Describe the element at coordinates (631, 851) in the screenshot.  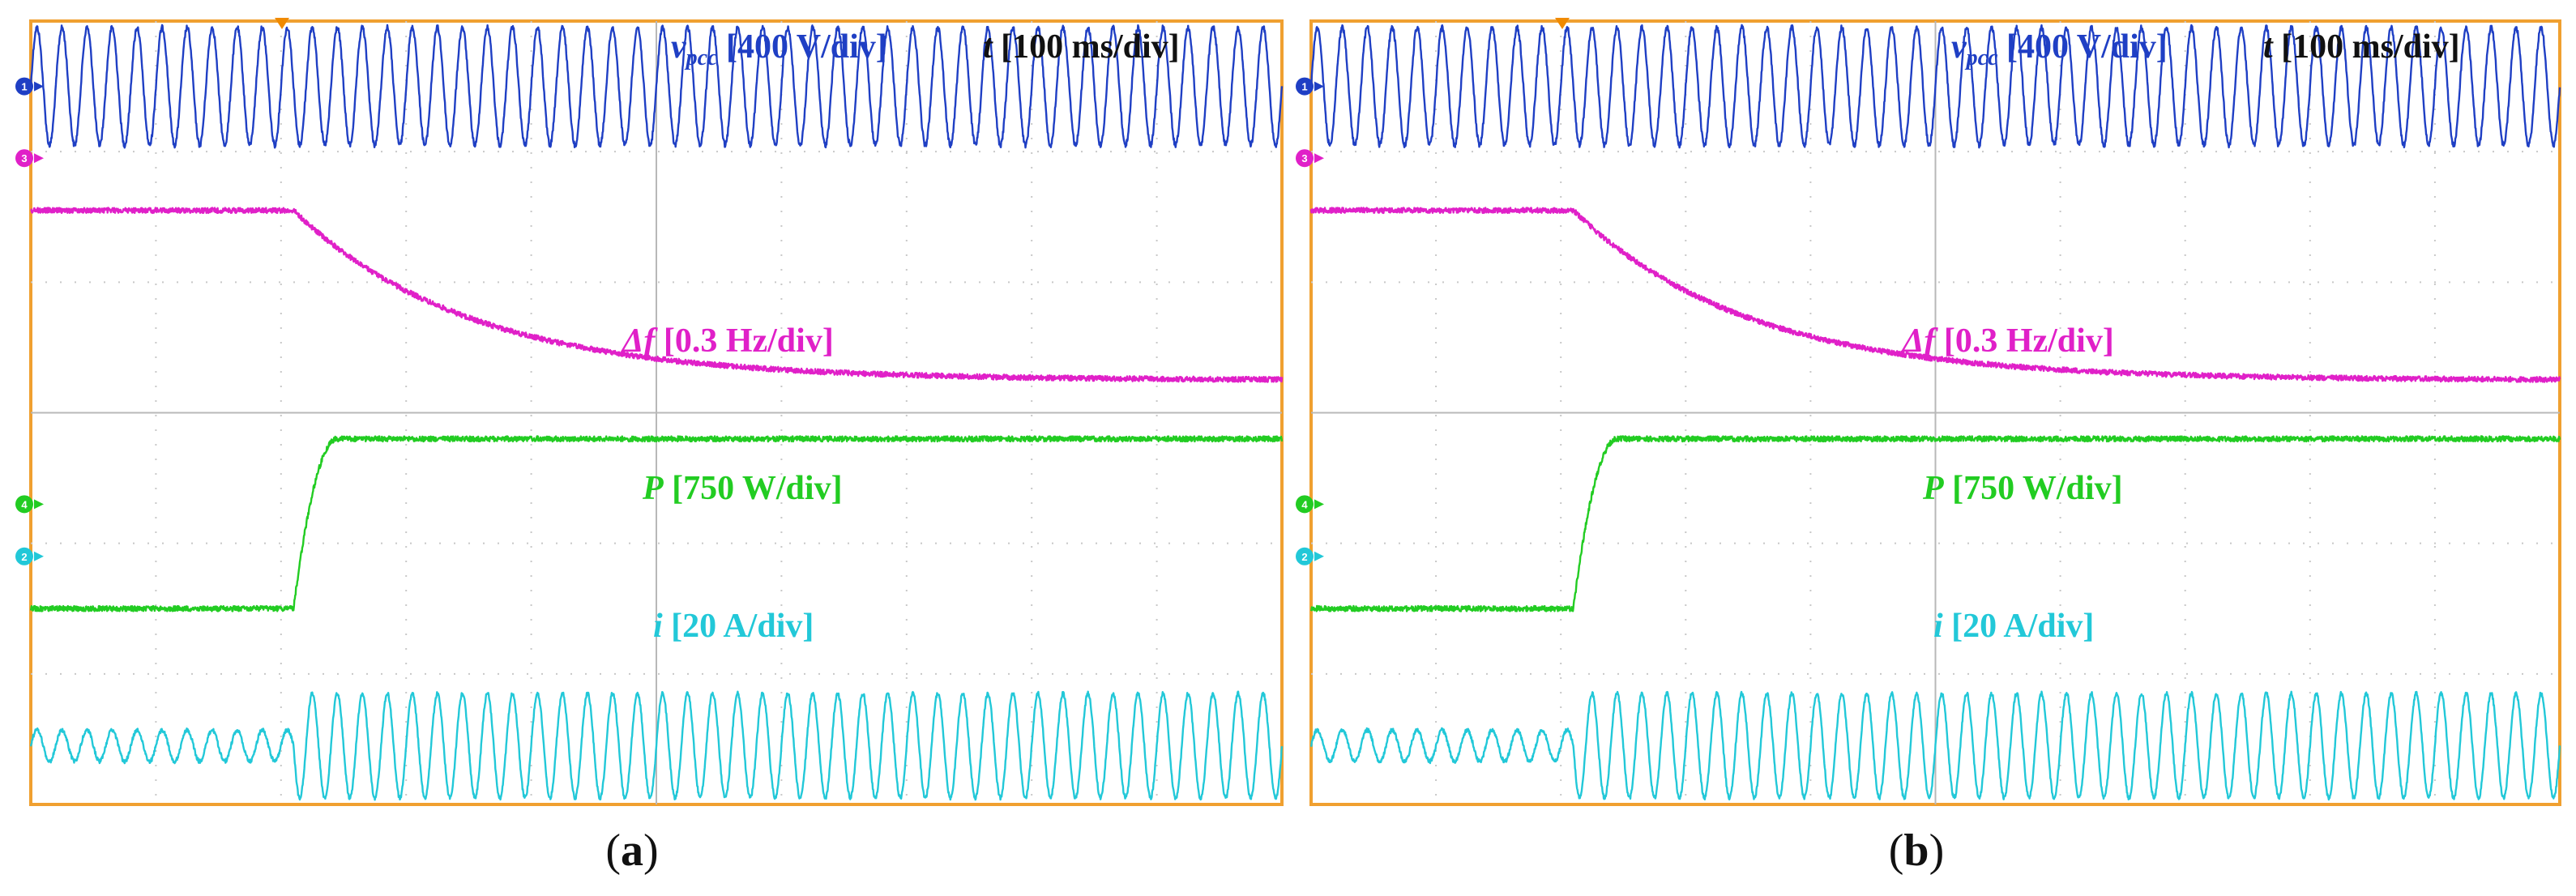
I see `panel-caption: (a)` at that location.